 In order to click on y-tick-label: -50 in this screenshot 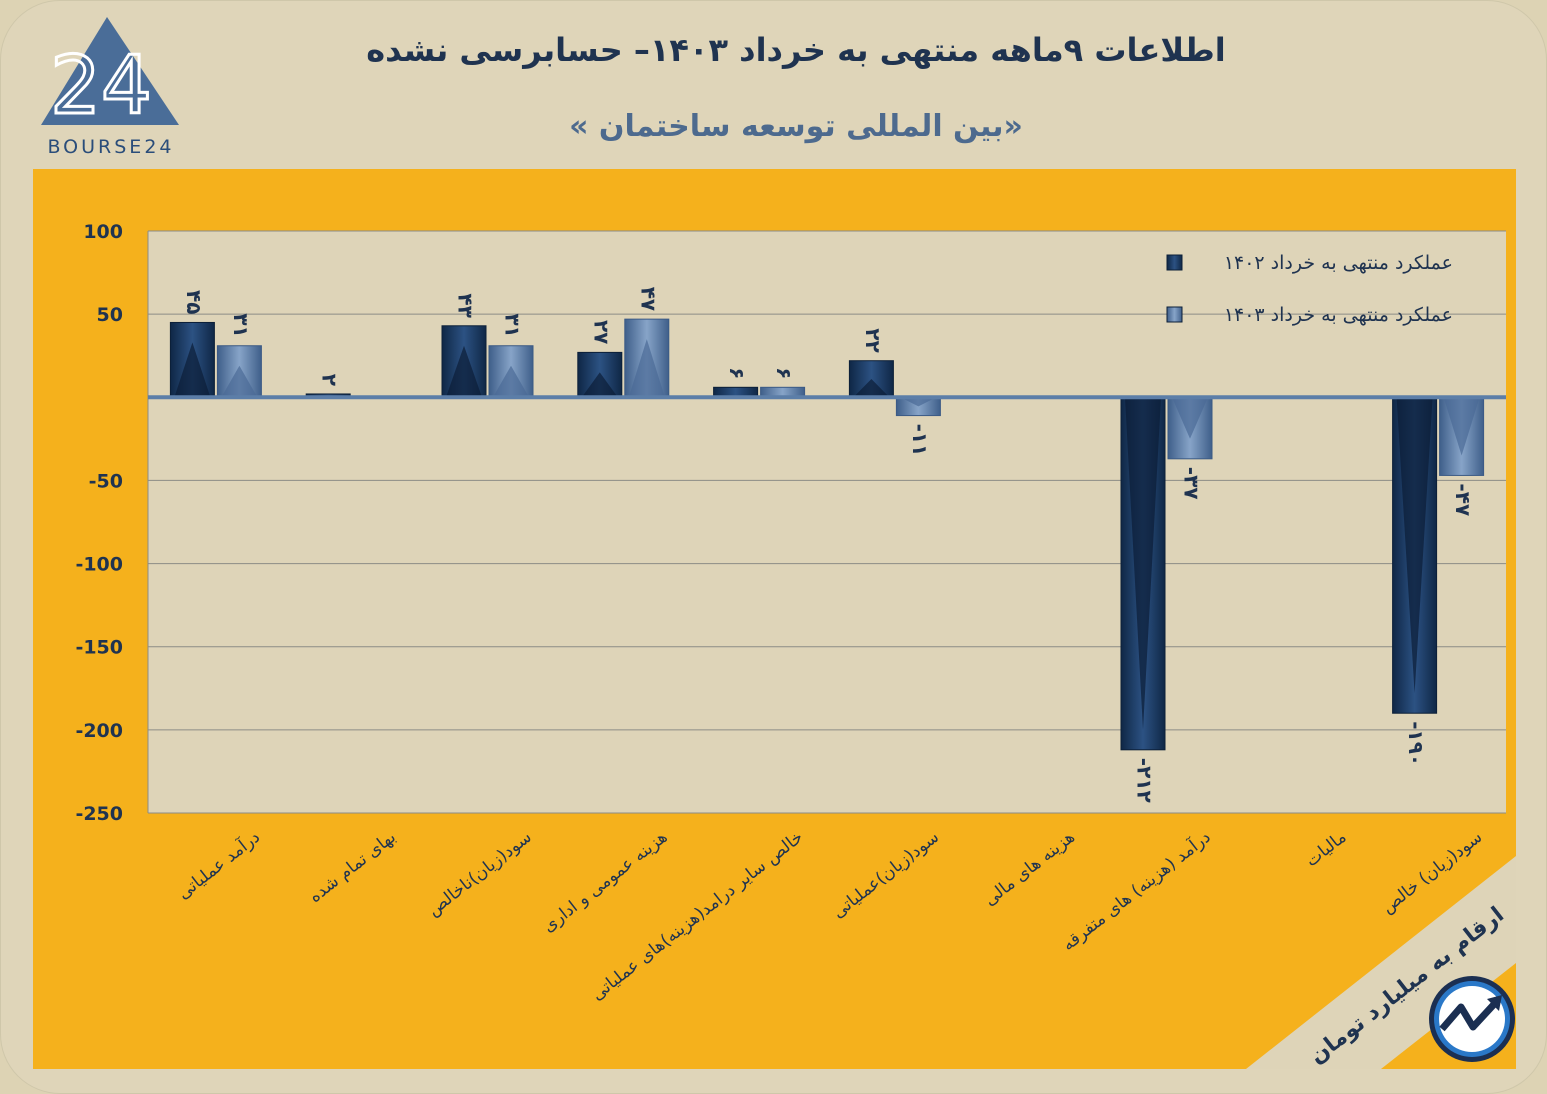, I will do `click(106, 481)`.